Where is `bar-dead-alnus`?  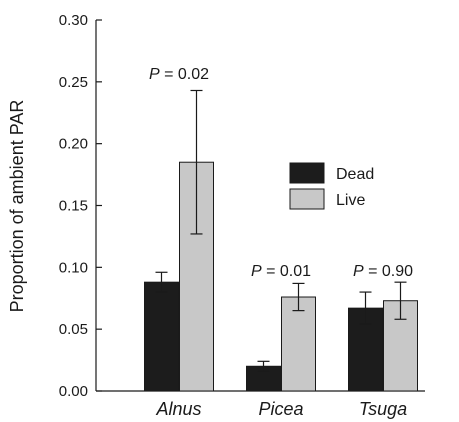
bar-dead-alnus is located at coordinates (161, 336).